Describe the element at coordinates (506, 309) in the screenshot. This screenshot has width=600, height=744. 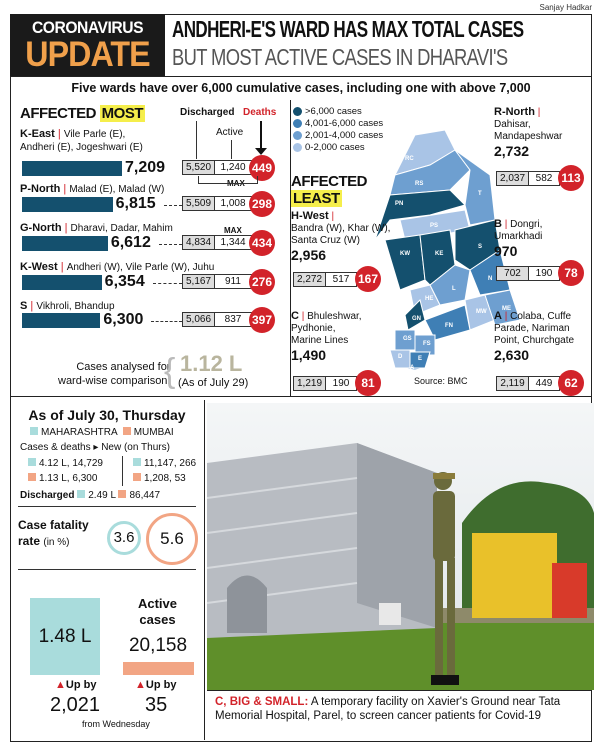
I see `ward-code-label: ME` at that location.